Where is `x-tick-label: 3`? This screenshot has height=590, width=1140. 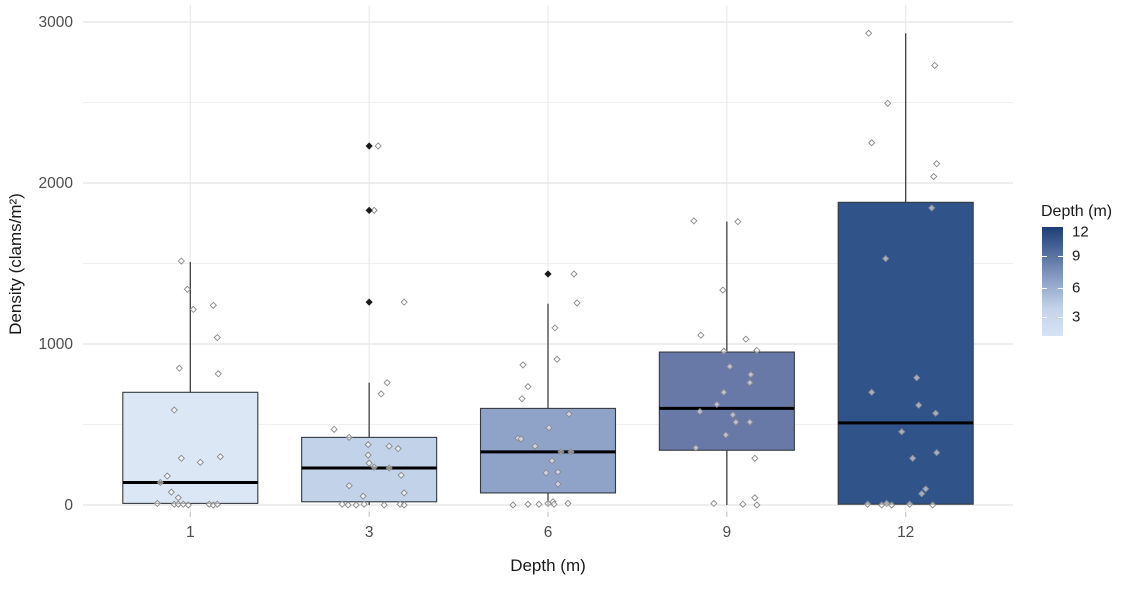 x-tick-label: 3 is located at coordinates (369, 532).